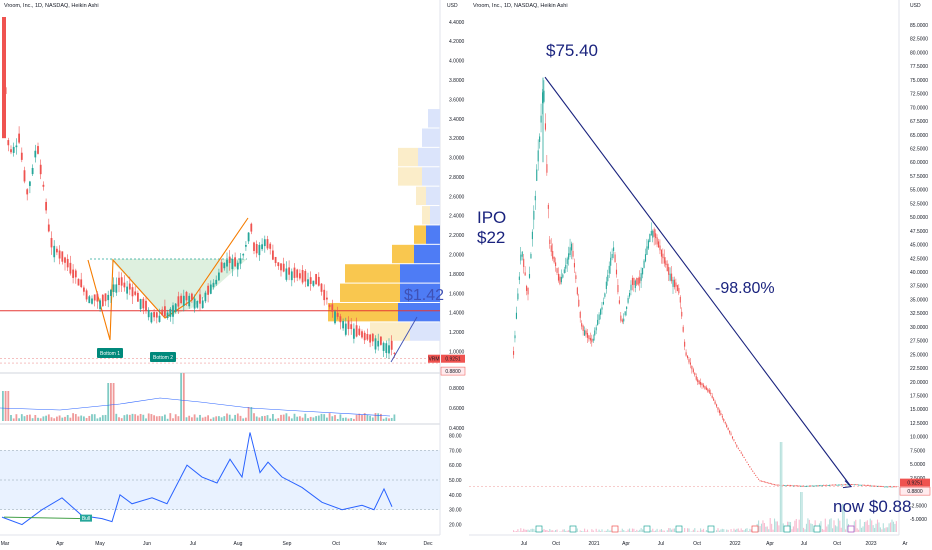 The width and height of the screenshot is (932, 550). What do you see at coordinates (919, 163) in the screenshot?
I see `right-price-tick-label: 60.0000` at bounding box center [919, 163].